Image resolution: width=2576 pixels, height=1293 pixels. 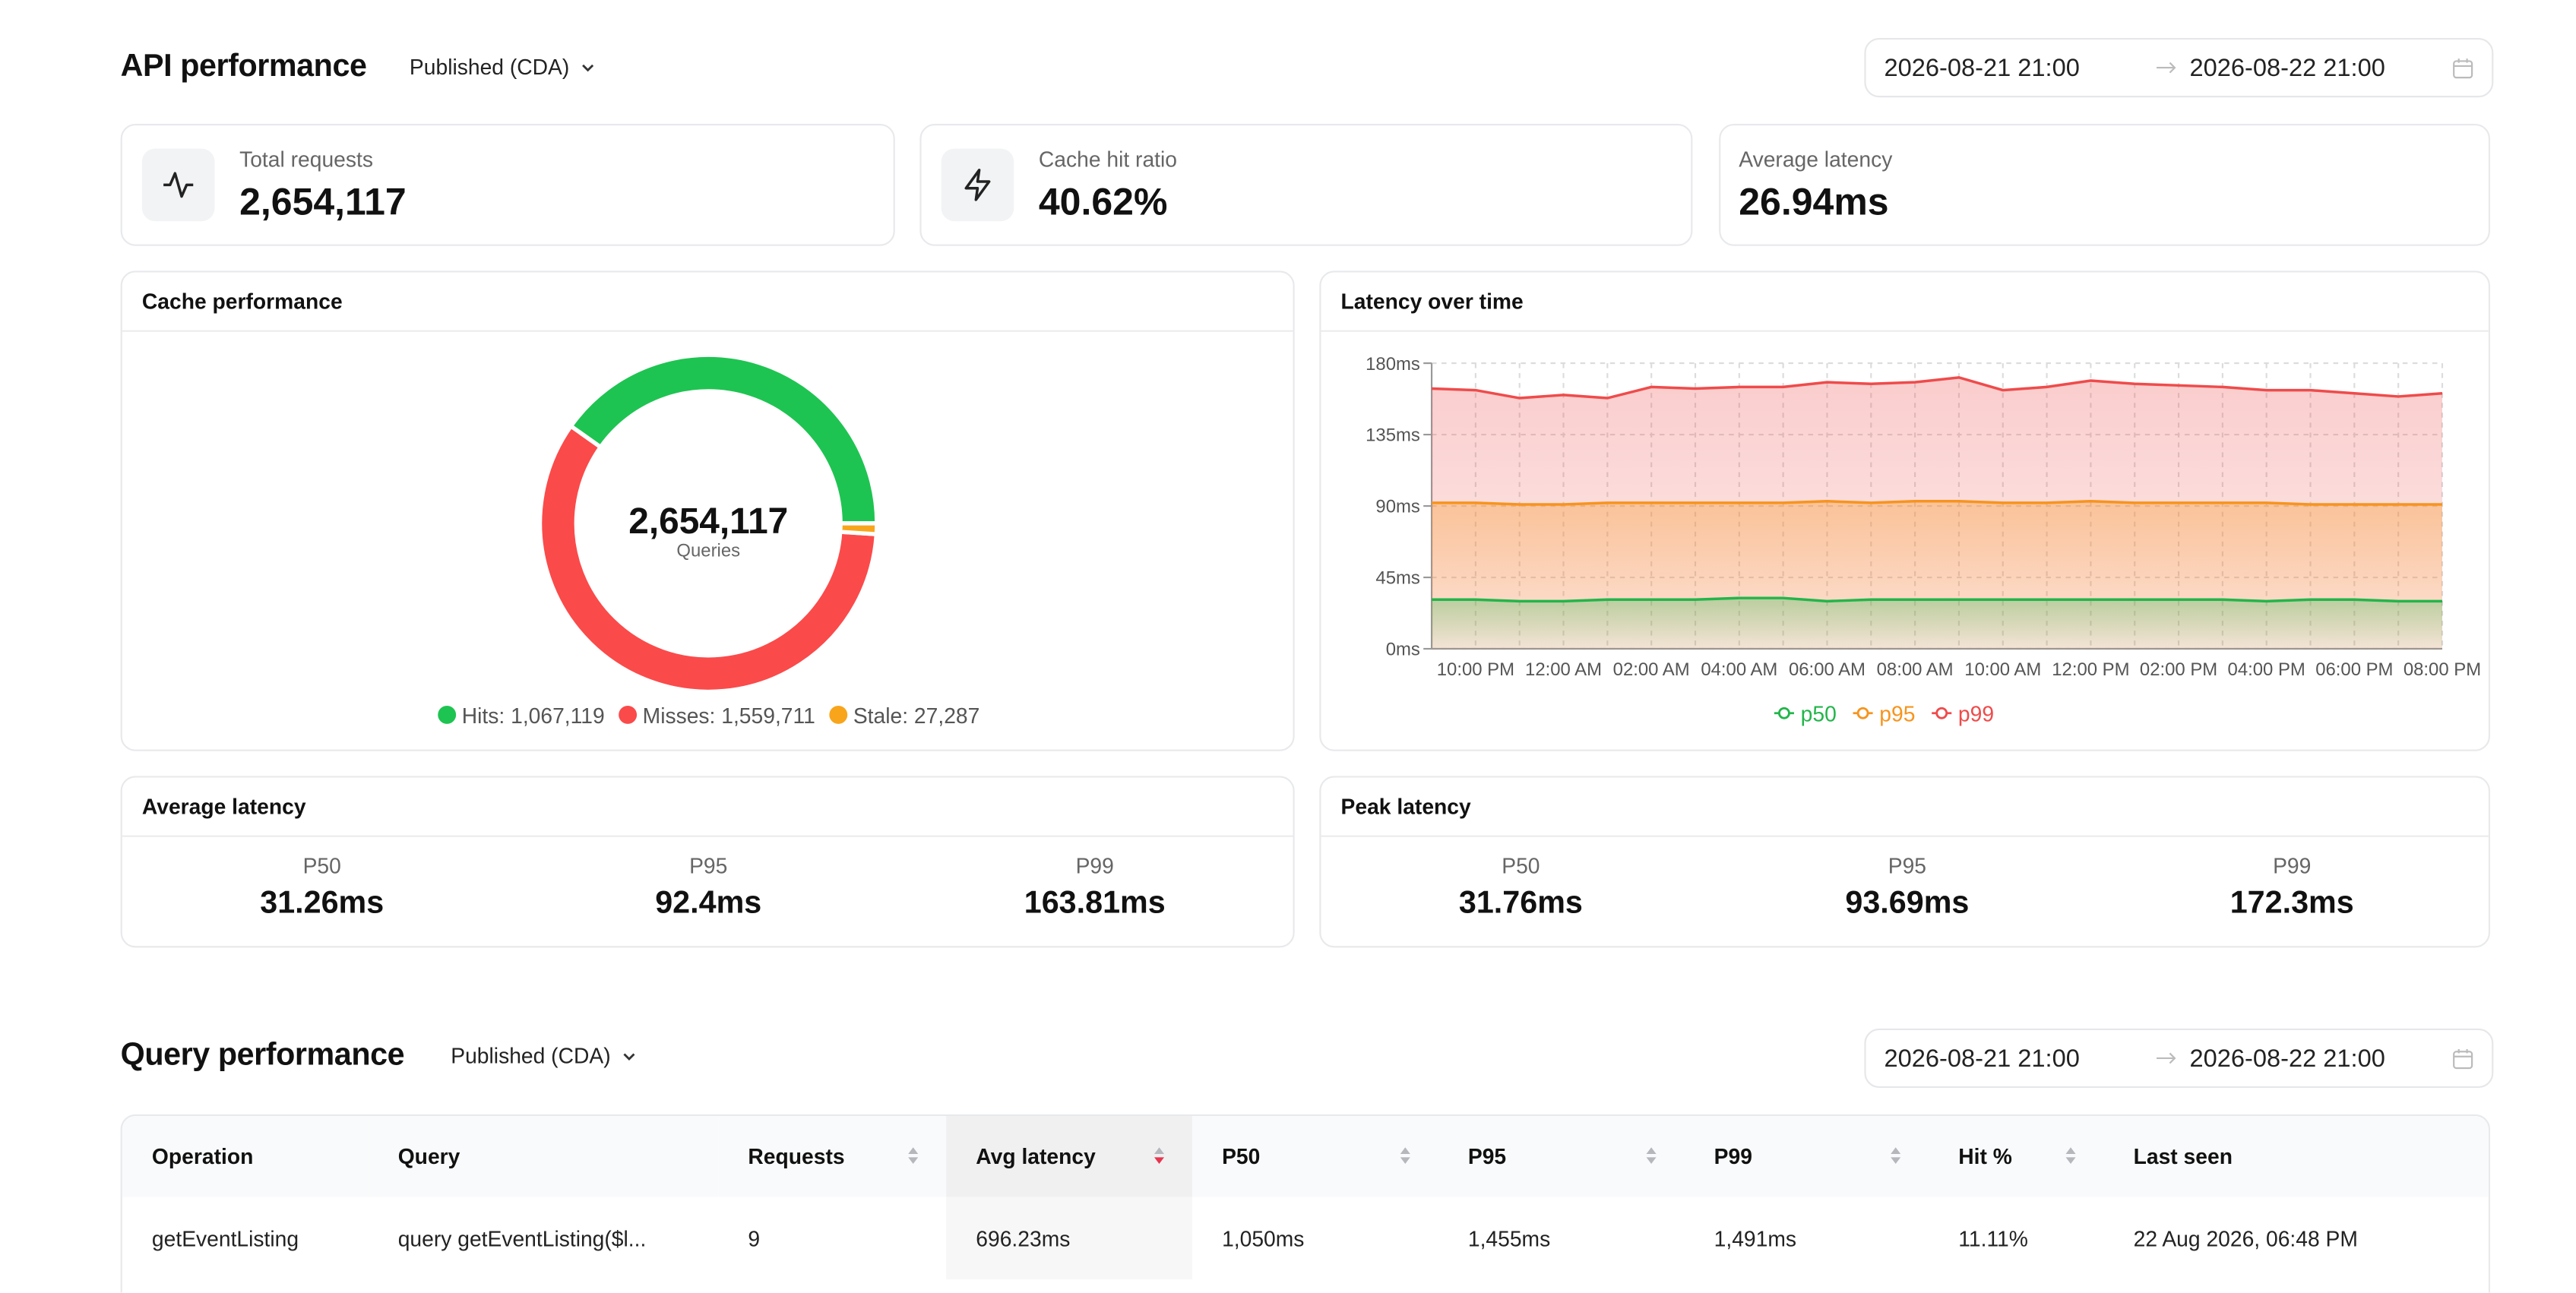 I want to click on stat-label: Cache hit ratio, so click(x=1108, y=159).